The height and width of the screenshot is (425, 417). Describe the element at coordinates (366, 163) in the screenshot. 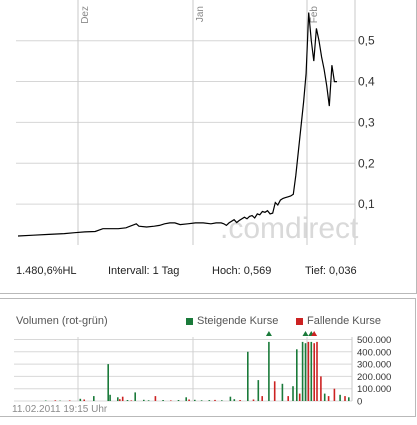

I see `y-tick-label: 0,2` at that location.